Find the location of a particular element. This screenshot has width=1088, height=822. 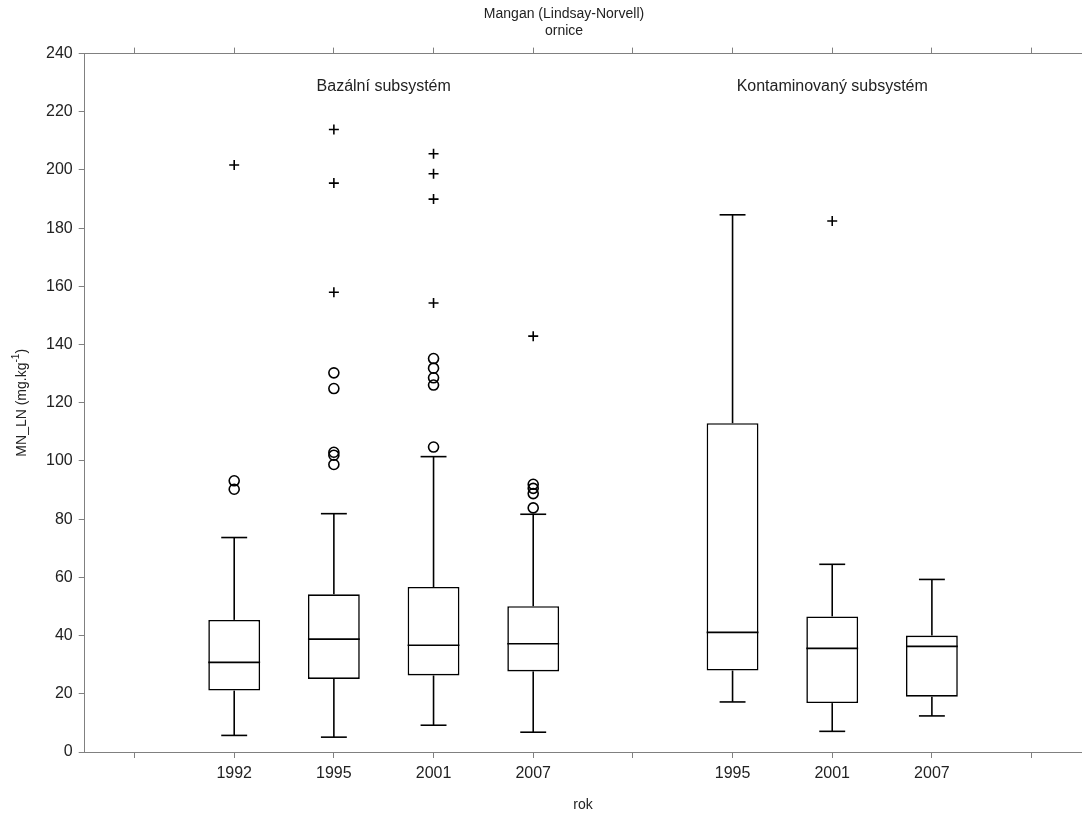

y-tick-label: 240 is located at coordinates (59, 53).